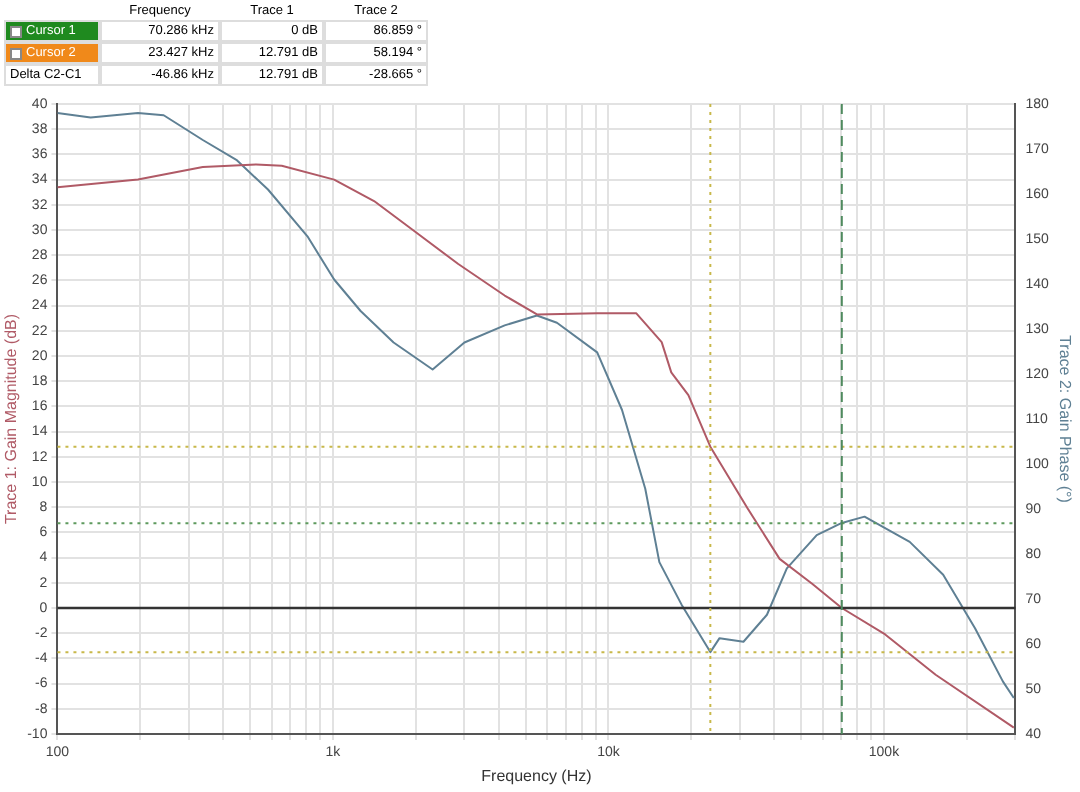 The image size is (1080, 792). I want to click on x-axis-title: Frequency (Hz), so click(537, 775).